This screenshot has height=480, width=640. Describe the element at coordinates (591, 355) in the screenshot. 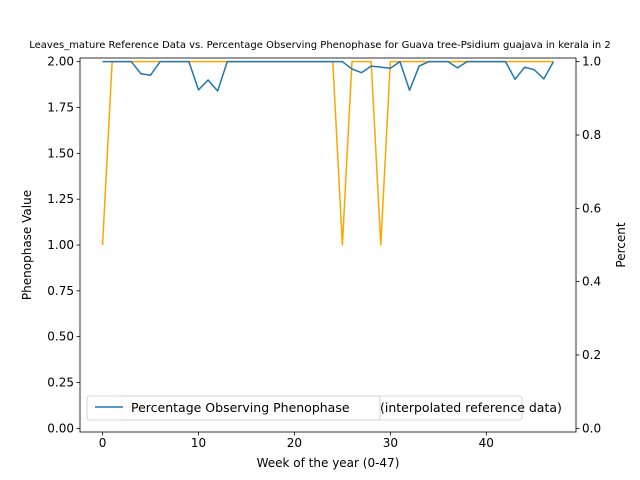

I see `y2-tick-label: 0.2` at that location.